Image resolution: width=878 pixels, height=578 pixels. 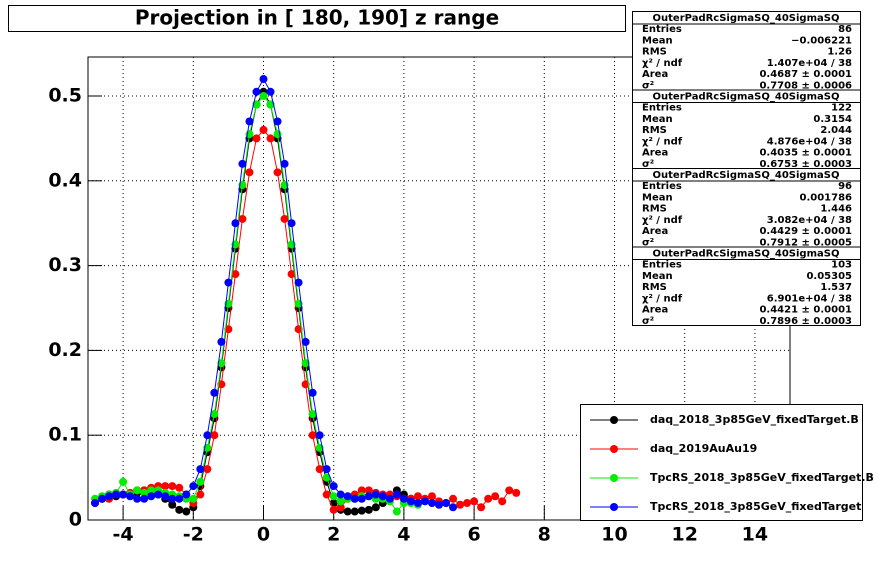 What do you see at coordinates (821, 40) in the screenshot?
I see `stats-value: −0.006221` at bounding box center [821, 40].